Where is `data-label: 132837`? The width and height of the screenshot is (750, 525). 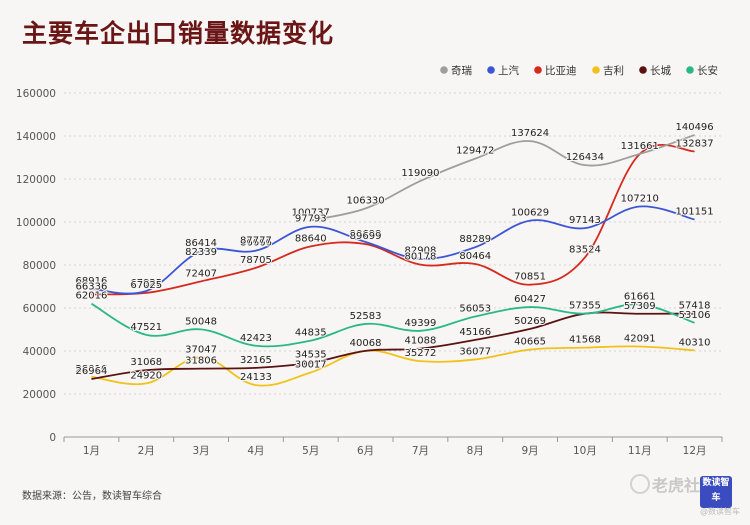
data-label: 132837 is located at coordinates (694, 143).